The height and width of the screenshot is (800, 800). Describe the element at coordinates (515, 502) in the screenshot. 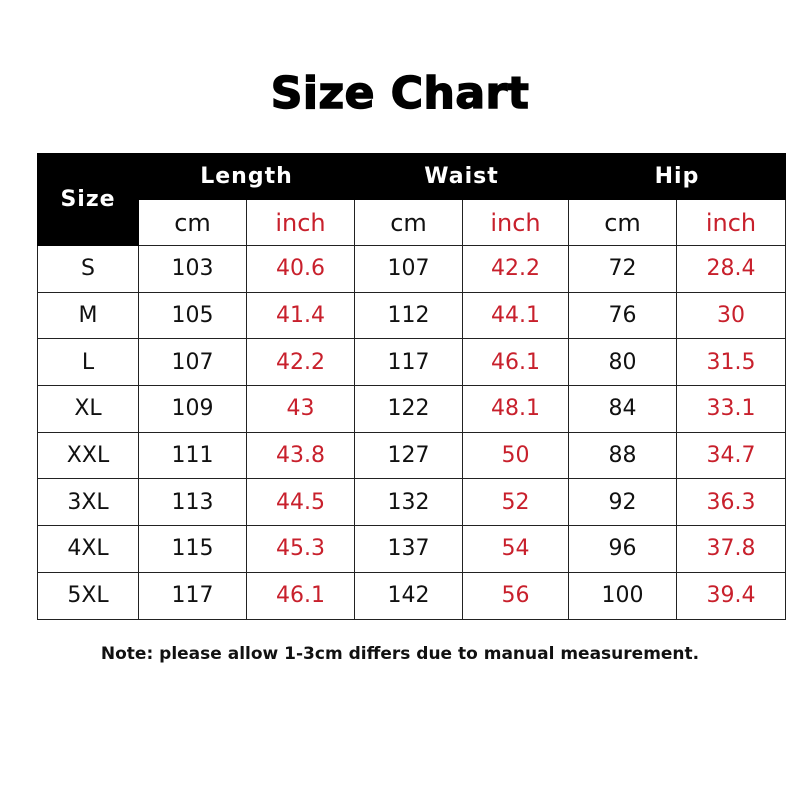

I see `inch-cell: 52` at that location.